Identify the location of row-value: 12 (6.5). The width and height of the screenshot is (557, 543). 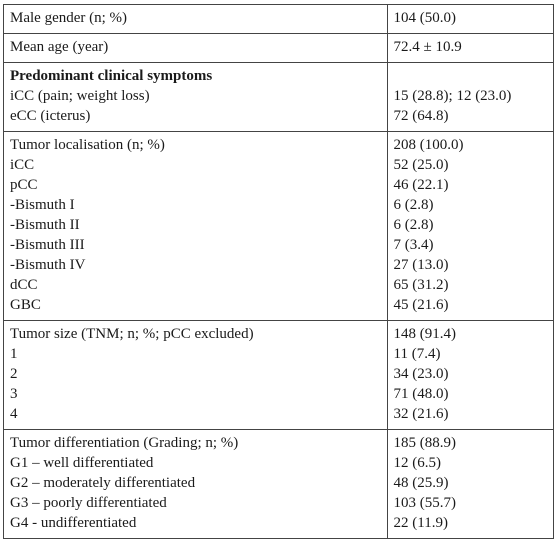
(417, 463).